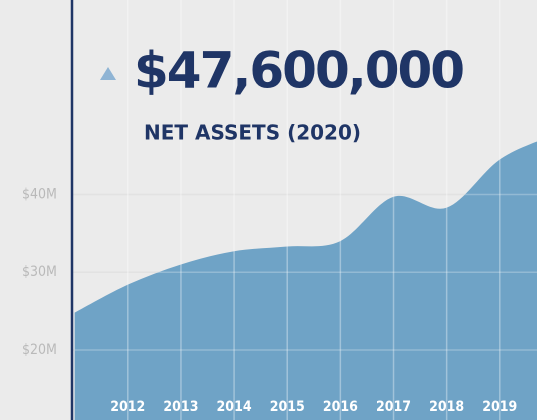 The image size is (537, 420). What do you see at coordinates (127, 407) in the screenshot?
I see `x-tick-label: 2012` at bounding box center [127, 407].